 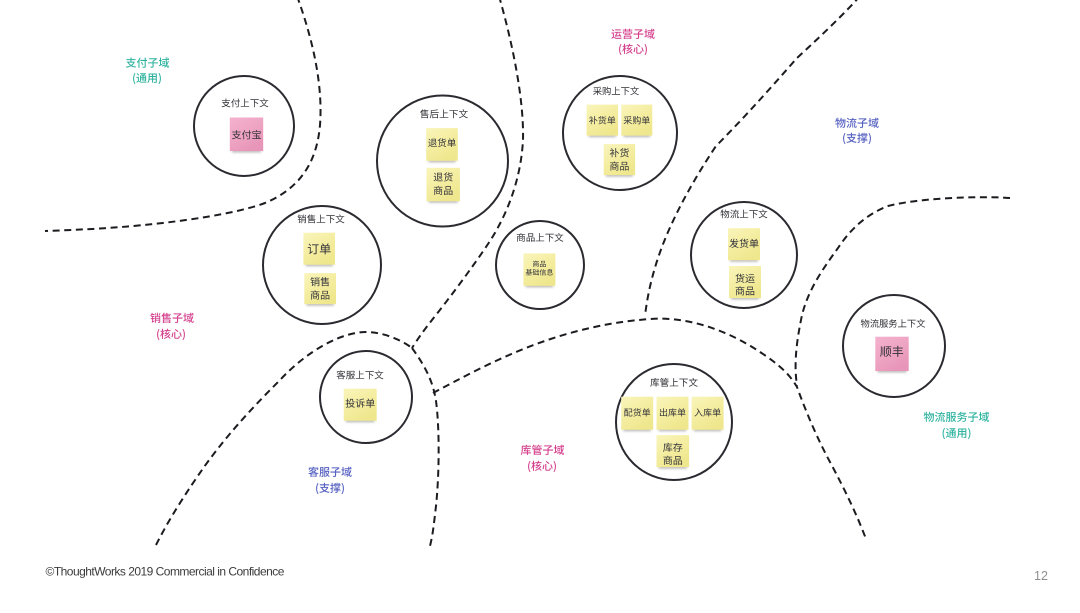 What do you see at coordinates (1041, 576) in the screenshot?
I see `svg-text: 12` at bounding box center [1041, 576].